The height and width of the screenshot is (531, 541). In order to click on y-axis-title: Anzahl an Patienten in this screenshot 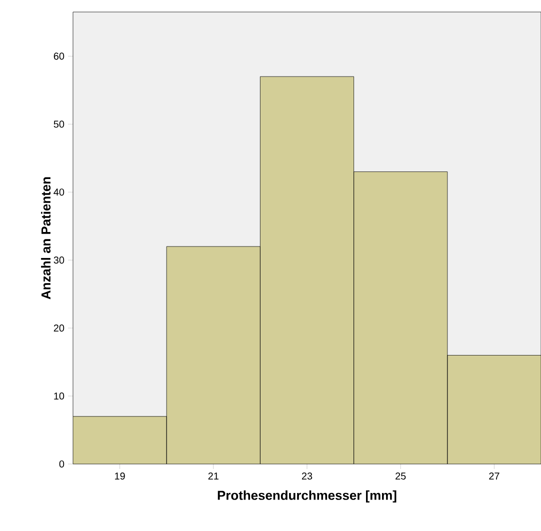, I will do `click(46, 238)`.